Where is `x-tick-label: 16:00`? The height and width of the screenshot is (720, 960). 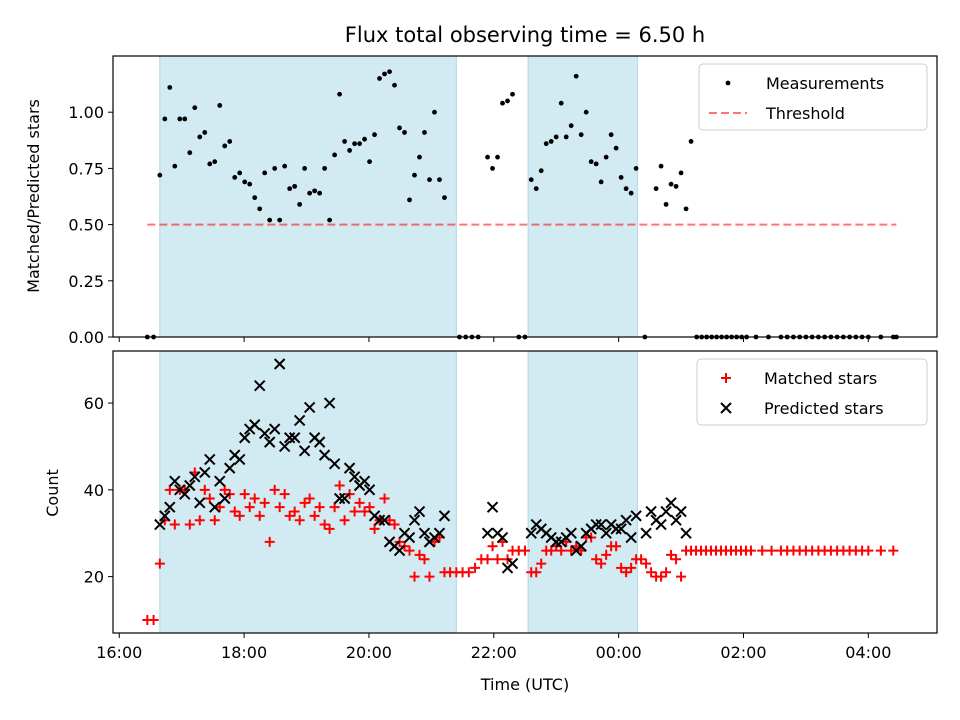 x-tick-label: 16:00 is located at coordinates (119, 652).